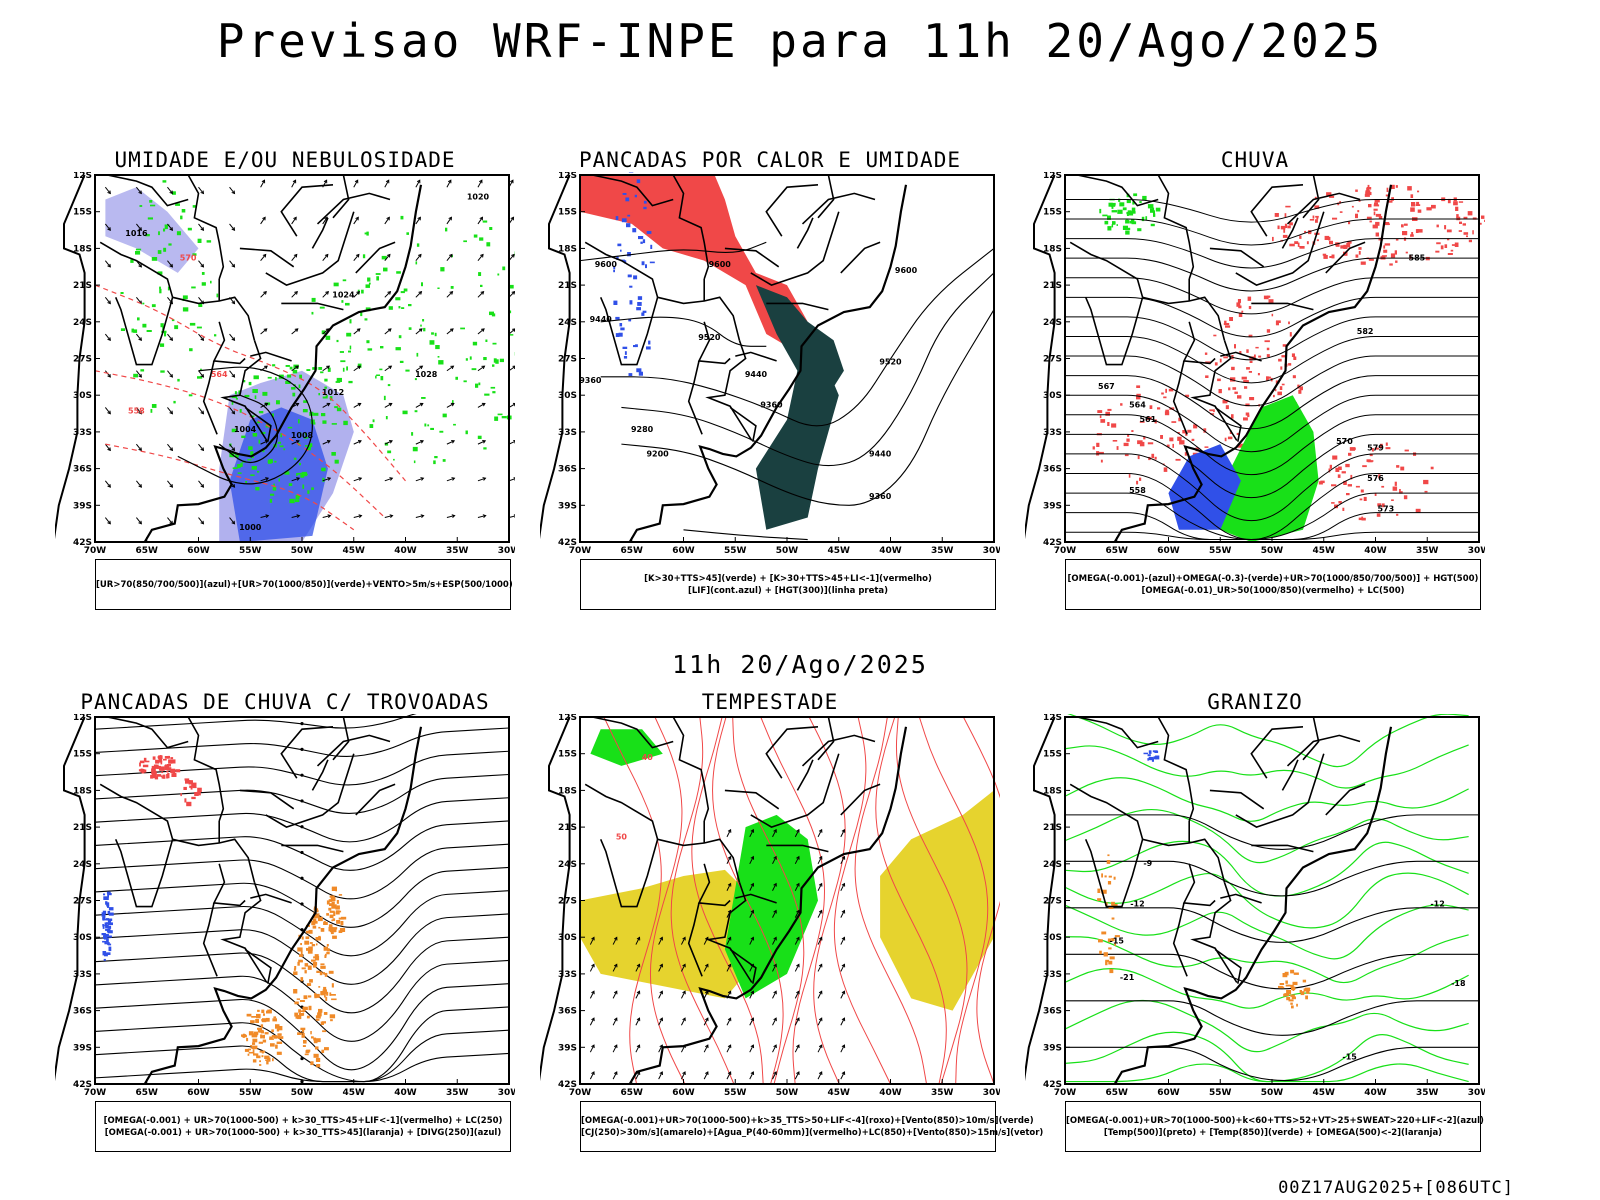 This screenshot has width=1600, height=1200. What do you see at coordinates (1040, 357) in the screenshot?
I see `west-coastline` at bounding box center [1040, 357].